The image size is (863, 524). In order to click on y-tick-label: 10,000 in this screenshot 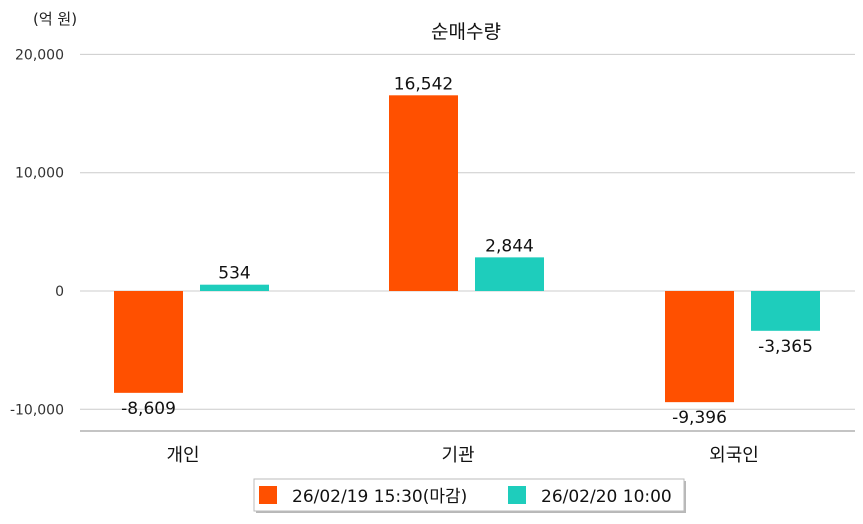, I will do `click(39, 174)`.